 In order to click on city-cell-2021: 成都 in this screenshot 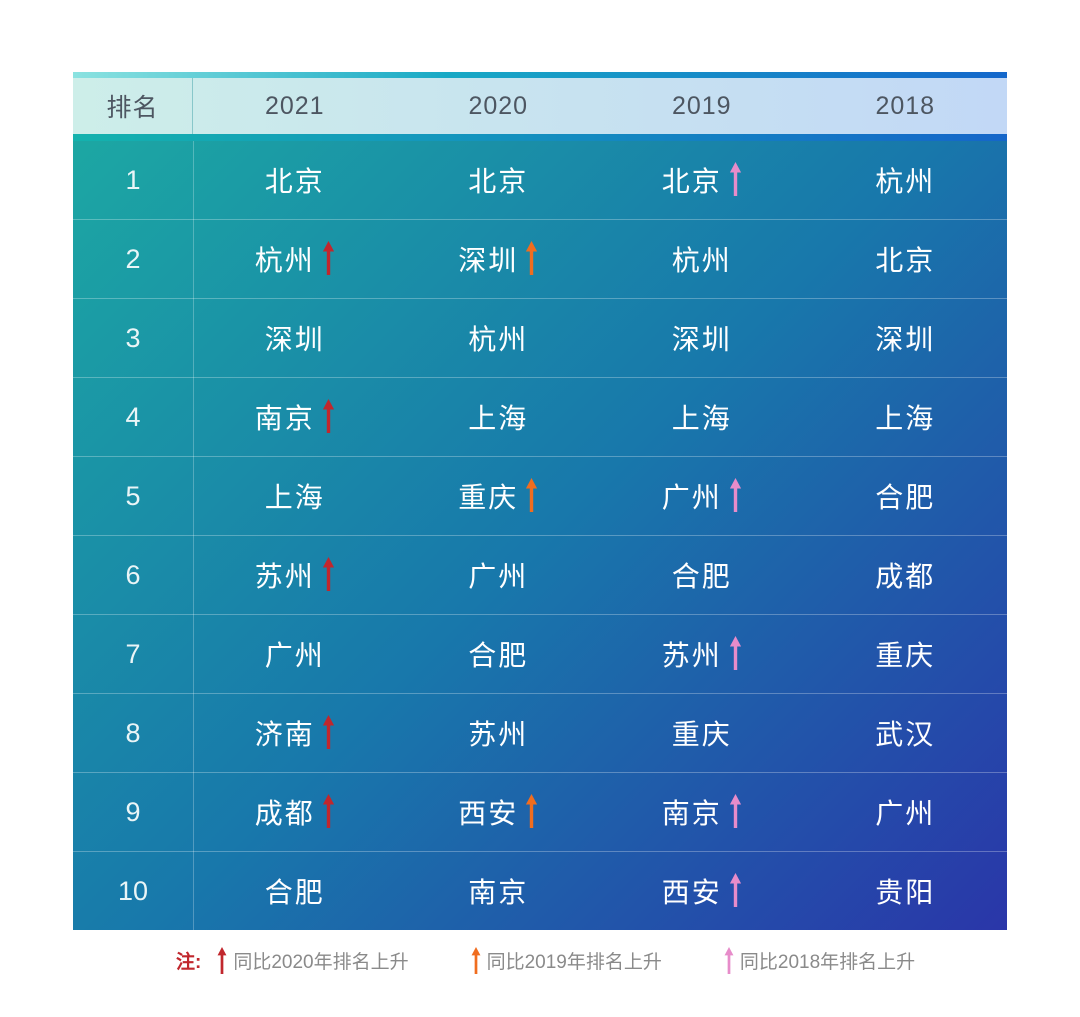, I will do `click(295, 812)`.